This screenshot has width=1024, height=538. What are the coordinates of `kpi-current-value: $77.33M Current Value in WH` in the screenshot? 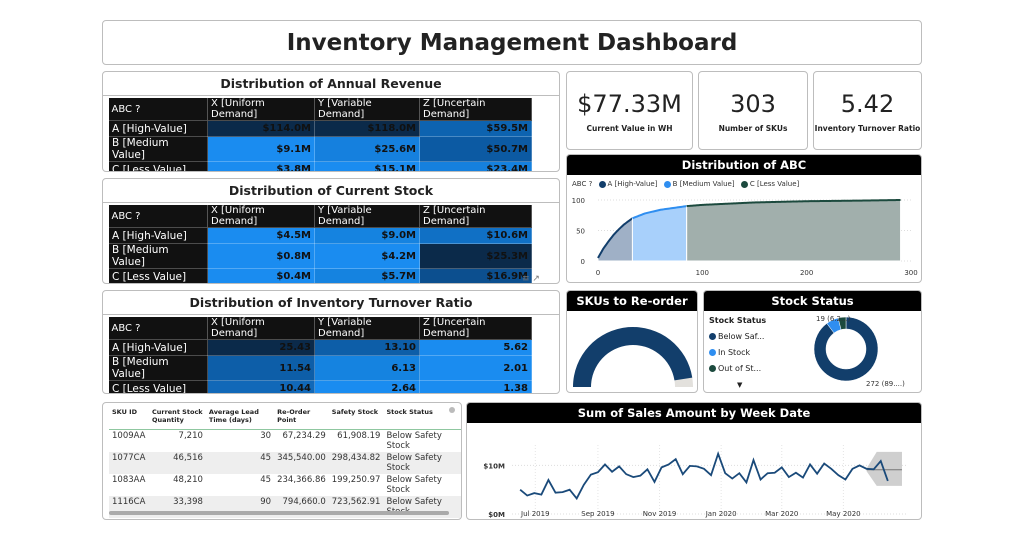 It's located at (629, 110).